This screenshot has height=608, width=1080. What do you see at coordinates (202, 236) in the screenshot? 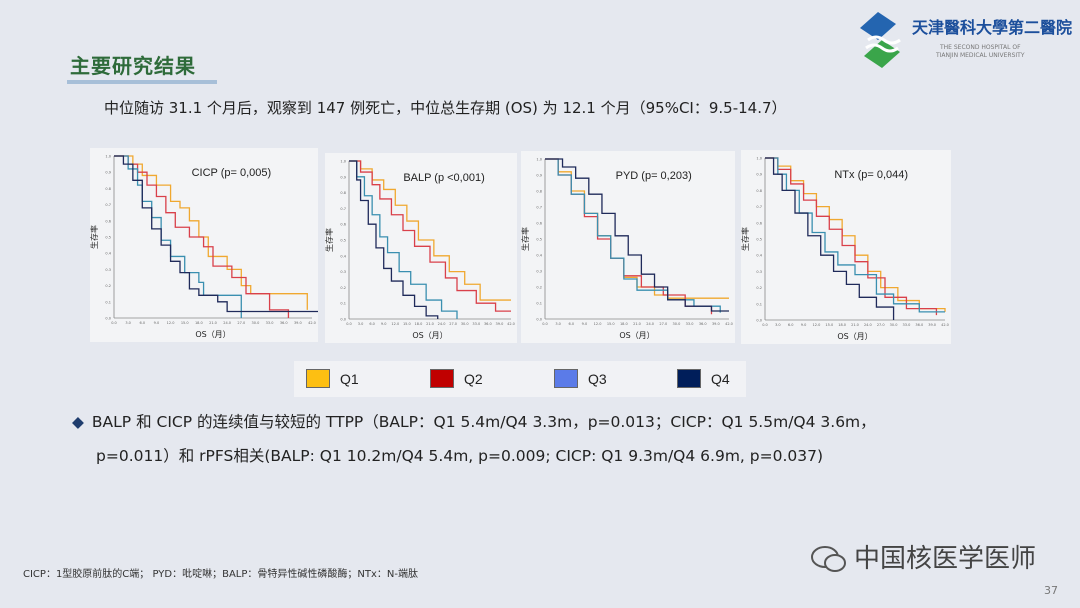
I see `km-curve-q2` at bounding box center [202, 236].